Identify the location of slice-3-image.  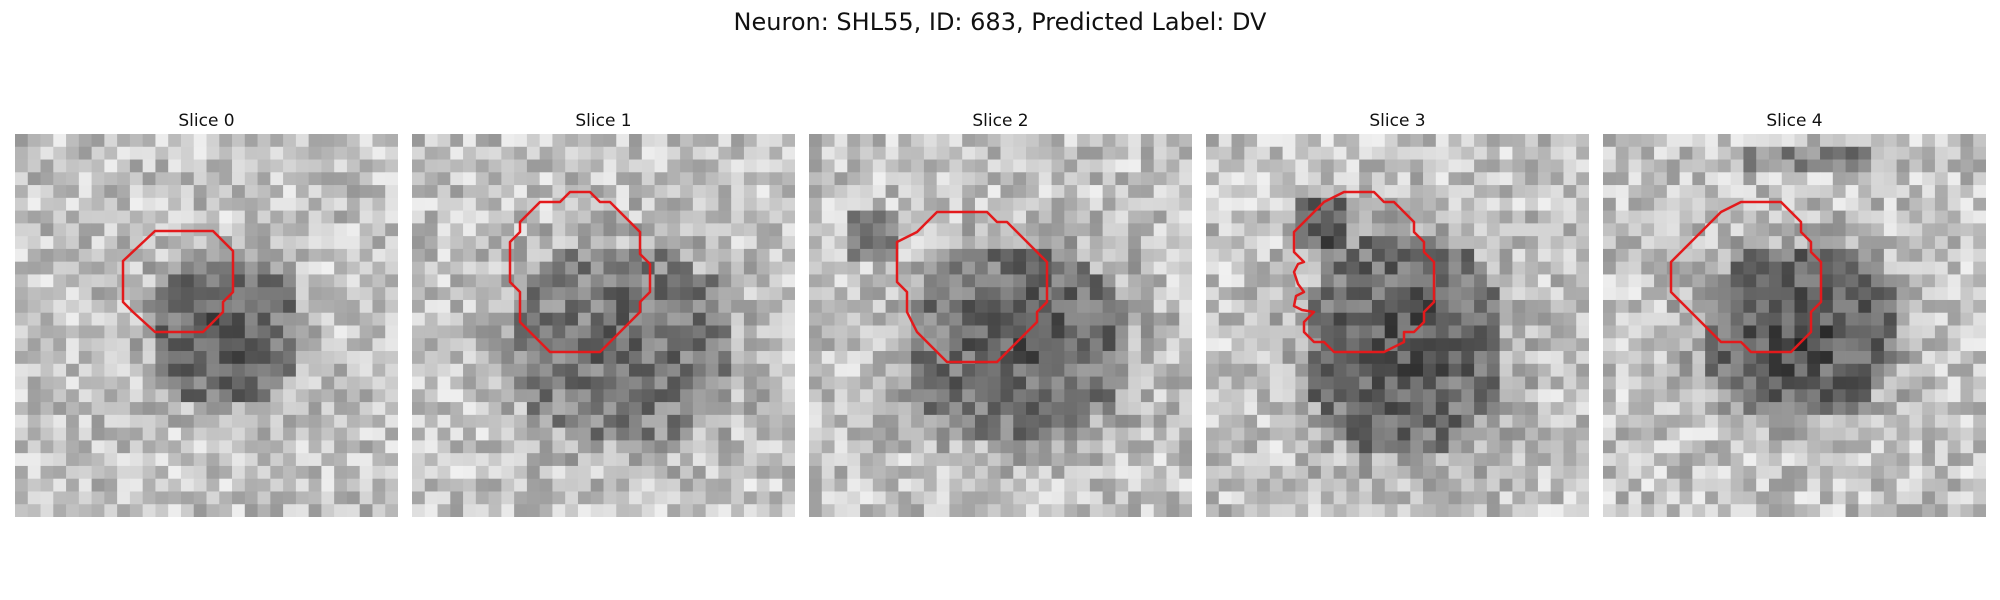
(1397, 325).